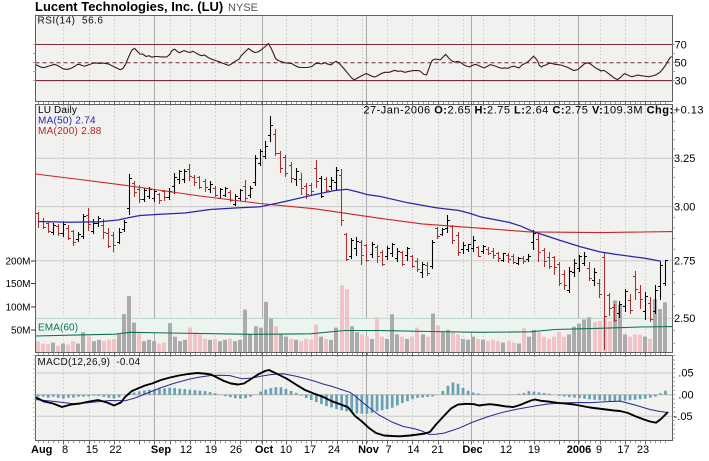  What do you see at coordinates (685, 396) in the screenshot?
I see `svg-text: .00` at bounding box center [685, 396].